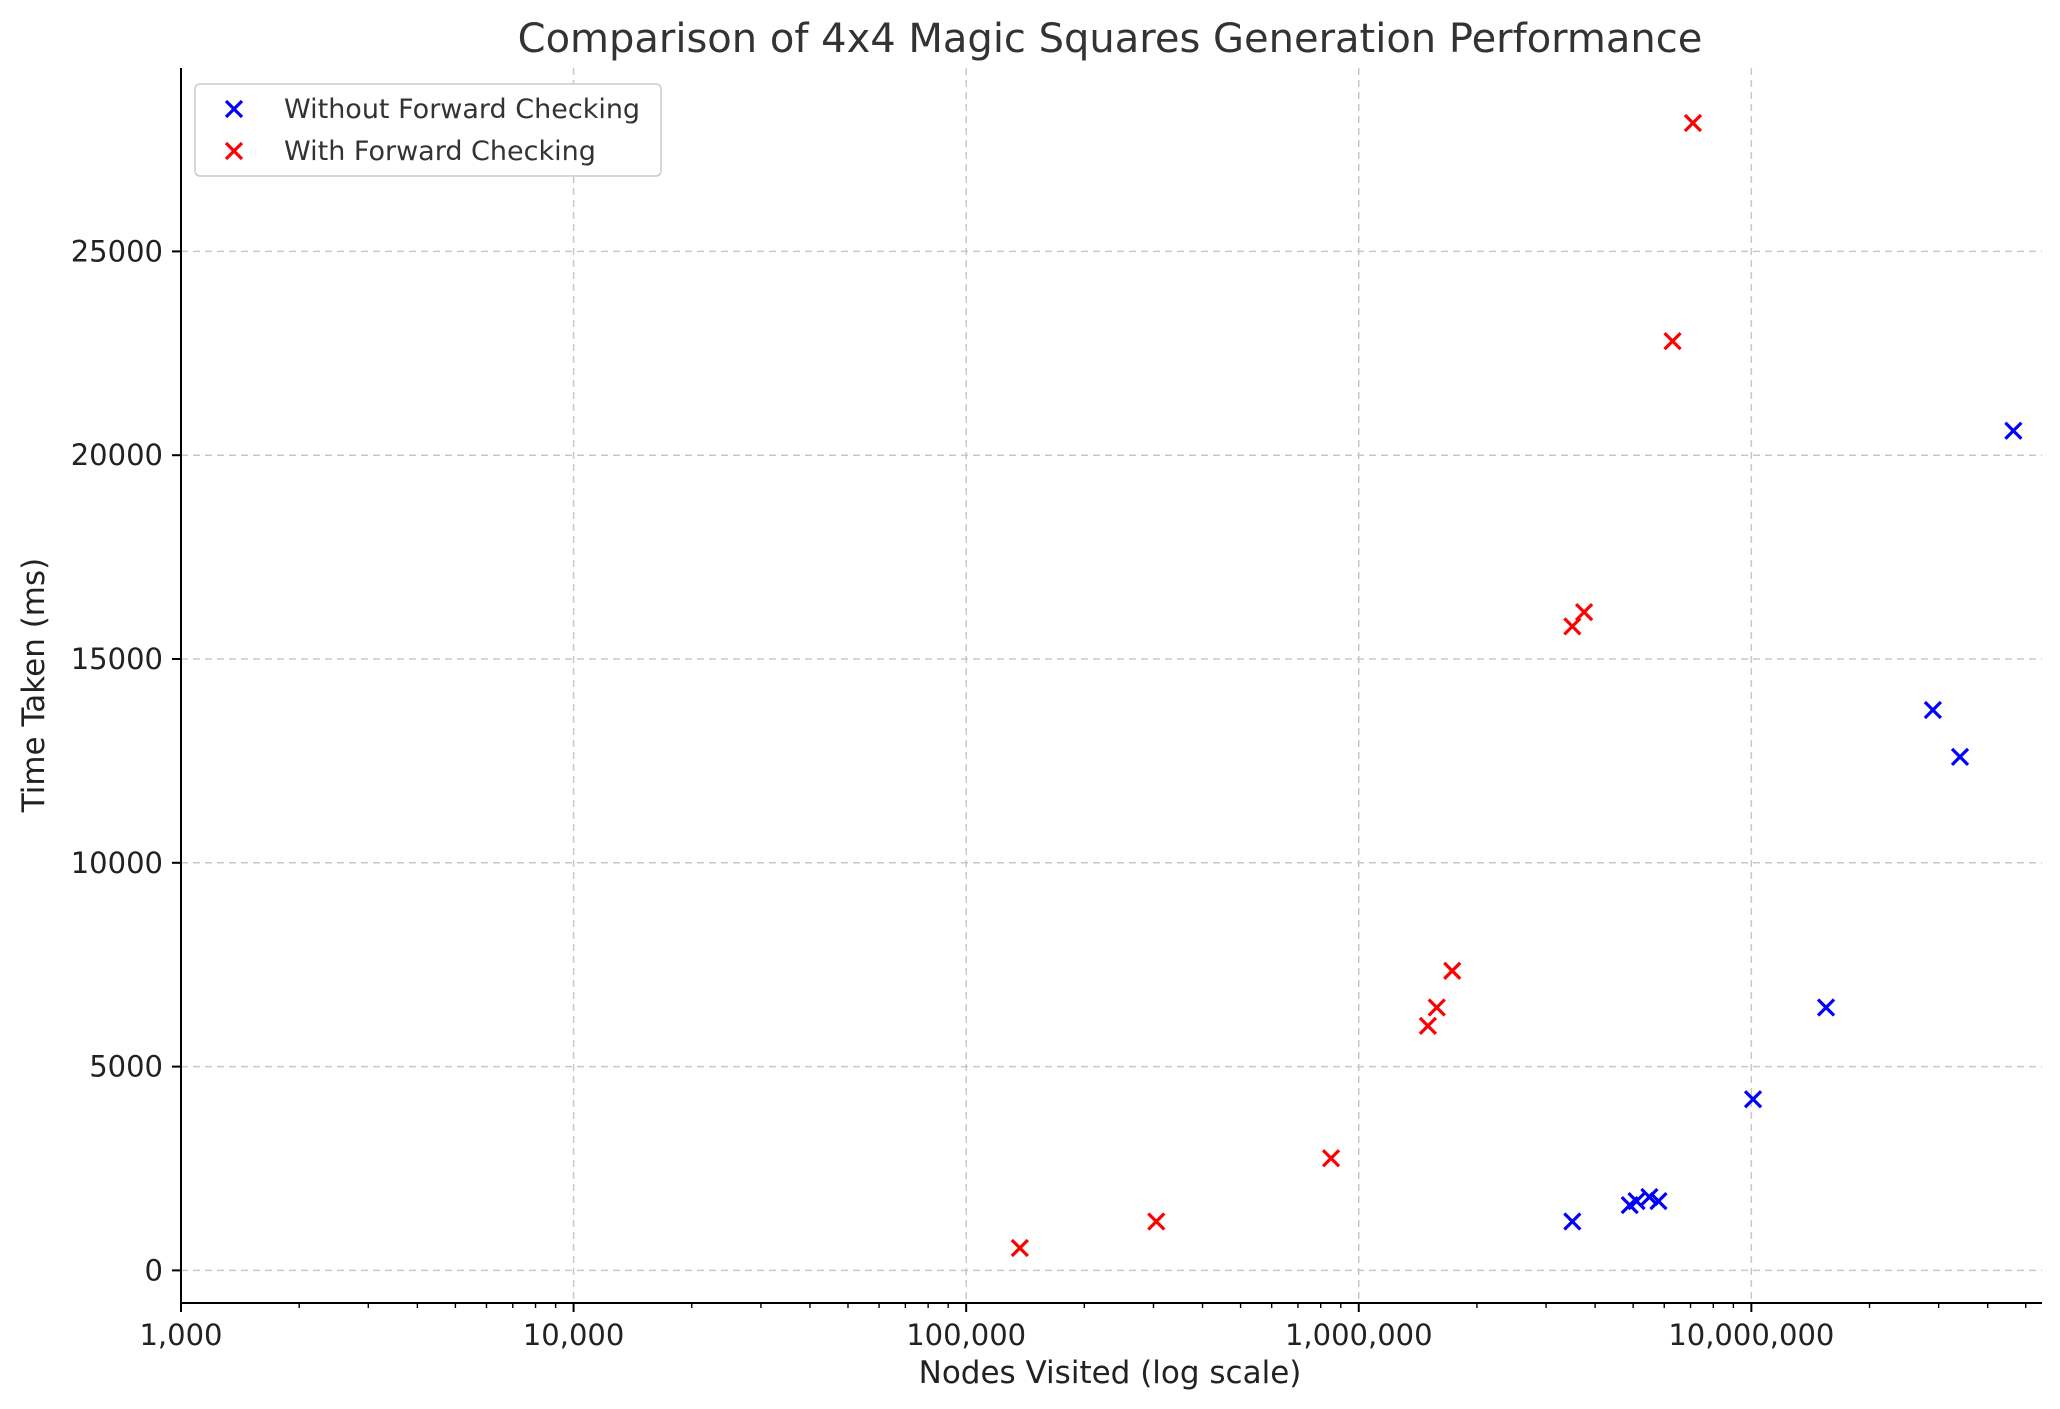  What do you see at coordinates (34, 685) in the screenshot?
I see `y-axis-label: Time Taken (ms)` at bounding box center [34, 685].